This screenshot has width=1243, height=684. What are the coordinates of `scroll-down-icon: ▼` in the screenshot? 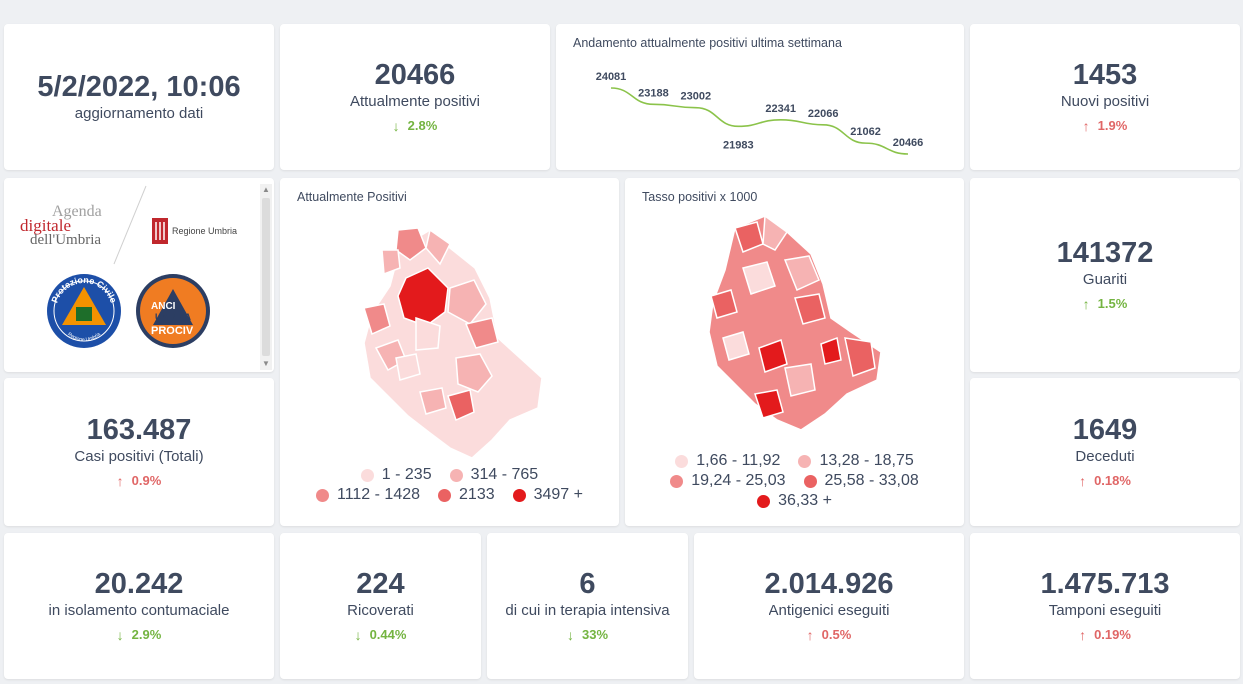 It's located at (266, 363).